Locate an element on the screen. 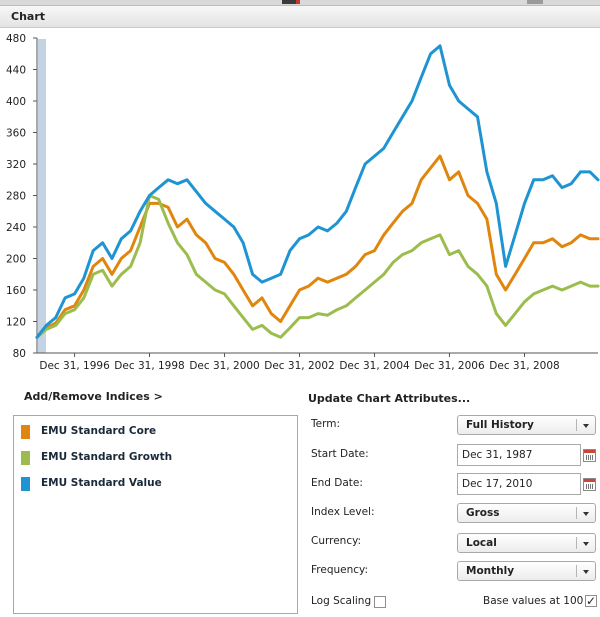  log-scaling-label: Log Scaling is located at coordinates (341, 601).